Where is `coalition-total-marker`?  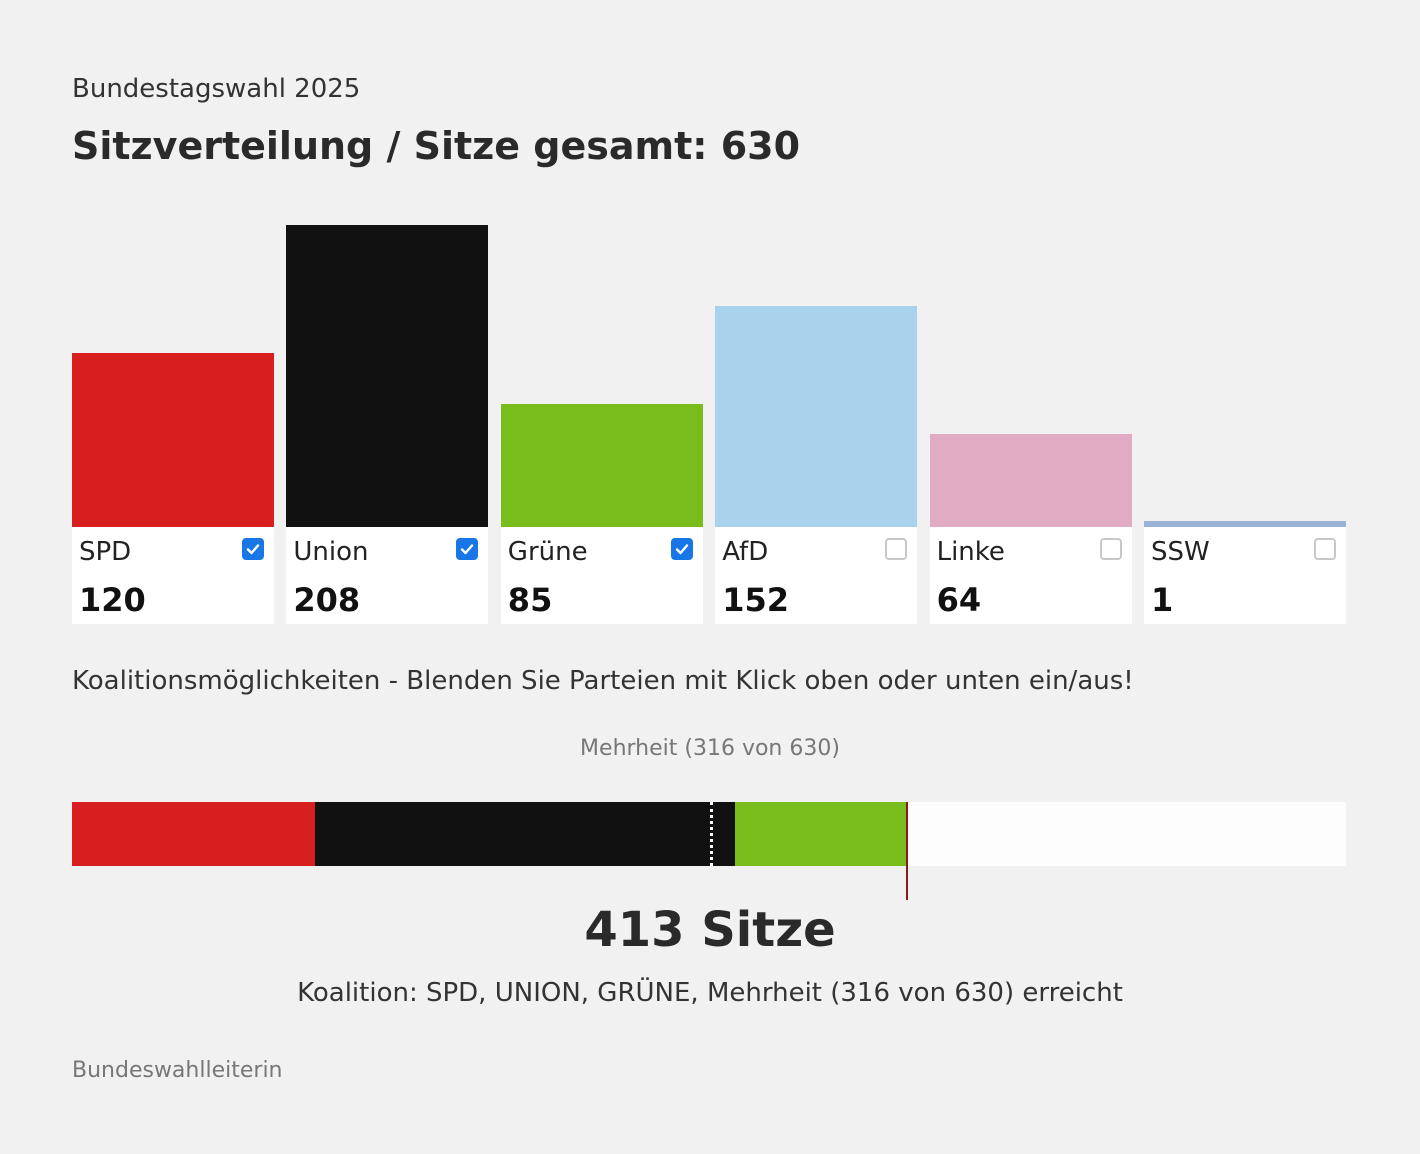 coalition-total-marker is located at coordinates (907, 851).